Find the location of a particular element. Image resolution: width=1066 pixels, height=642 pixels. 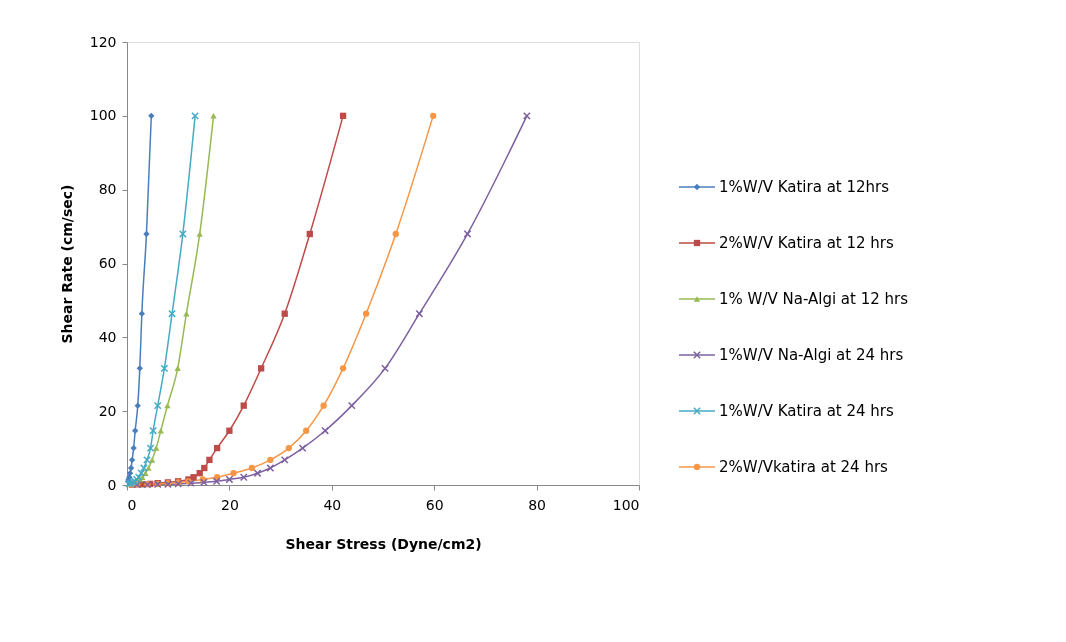

x-tick-label: 100 is located at coordinates (626, 504).